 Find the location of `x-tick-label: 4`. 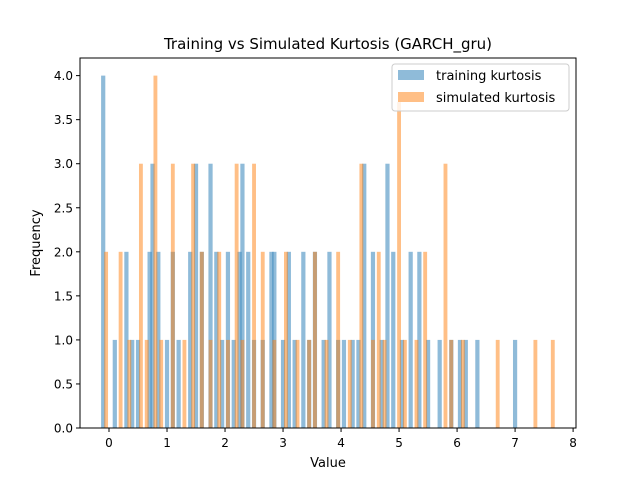

x-tick-label: 4 is located at coordinates (341, 443).